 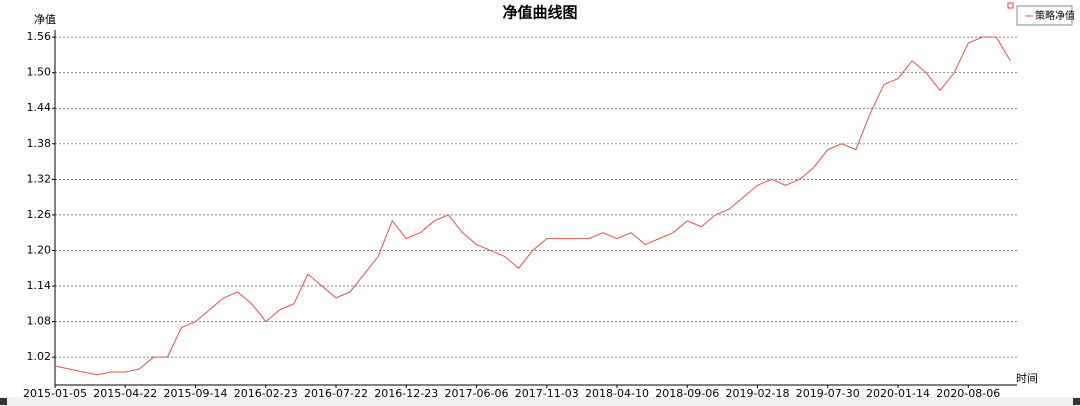 What do you see at coordinates (39, 285) in the screenshot?
I see `y-tick-label: 1.14` at bounding box center [39, 285].